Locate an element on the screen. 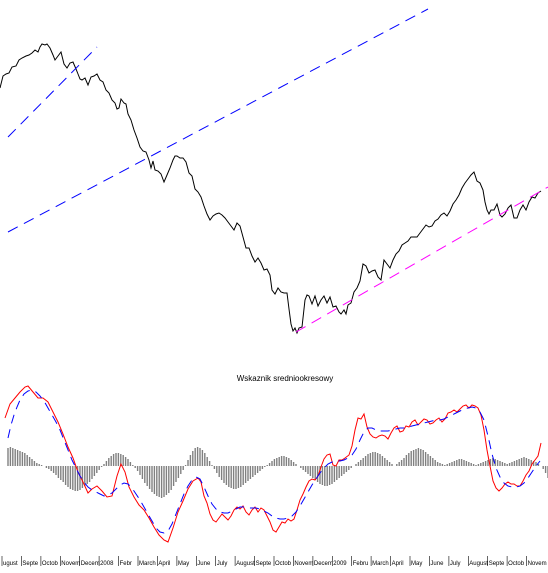 This screenshot has width=548, height=573. x-tick-label: Febru is located at coordinates (361, 564).